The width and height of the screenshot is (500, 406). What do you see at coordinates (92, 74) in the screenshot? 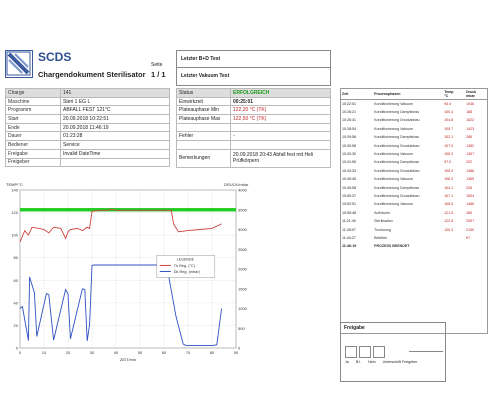
I see `document-title: Chargendokument Sterilisator` at bounding box center [92, 74].